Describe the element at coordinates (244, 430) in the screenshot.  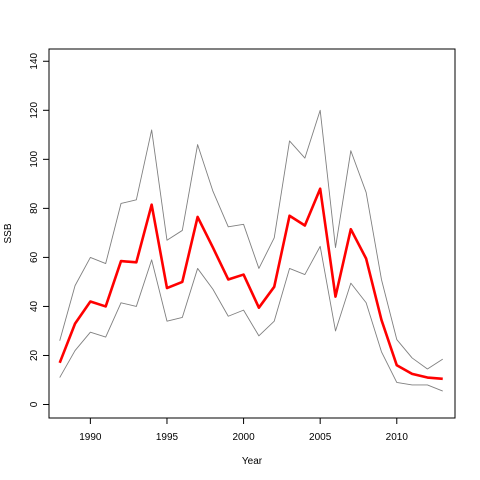
I see `x-axis: 1990 1995 2000 2005 2010` at that location.